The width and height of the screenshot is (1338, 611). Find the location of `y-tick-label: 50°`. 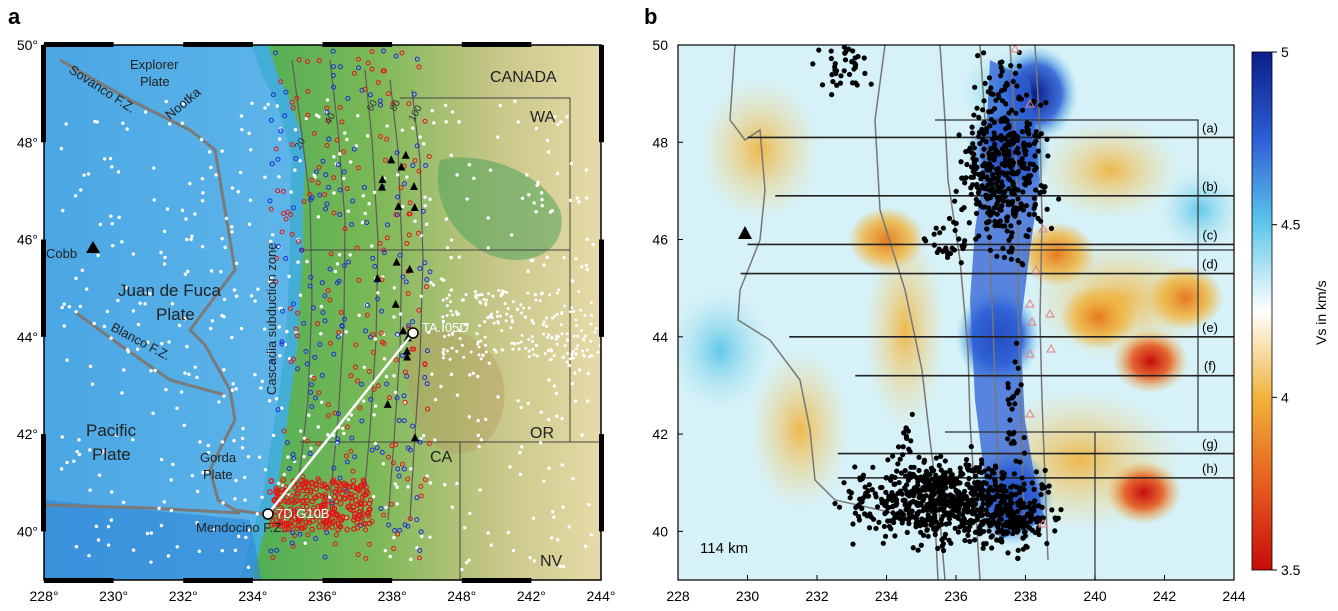

y-tick-label: 50° is located at coordinates (27, 45).